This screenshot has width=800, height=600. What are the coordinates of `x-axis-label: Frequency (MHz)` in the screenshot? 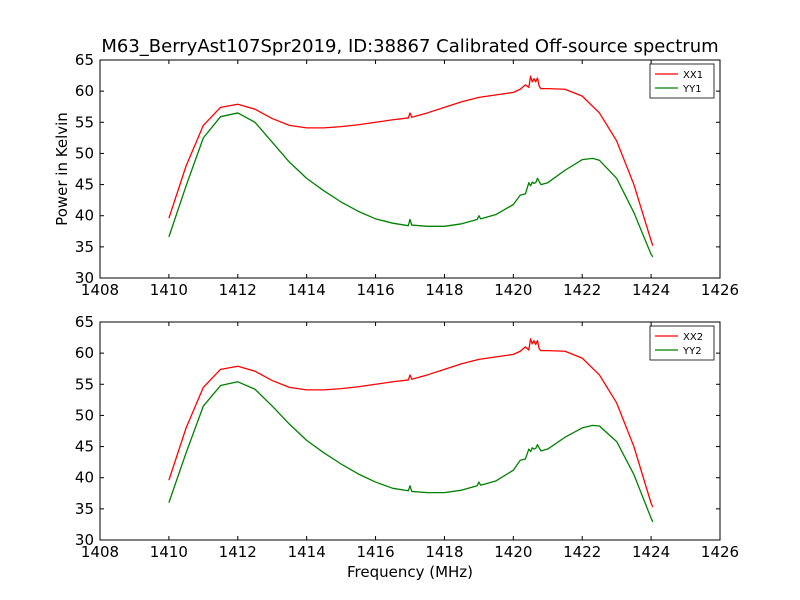 It's located at (410, 572).